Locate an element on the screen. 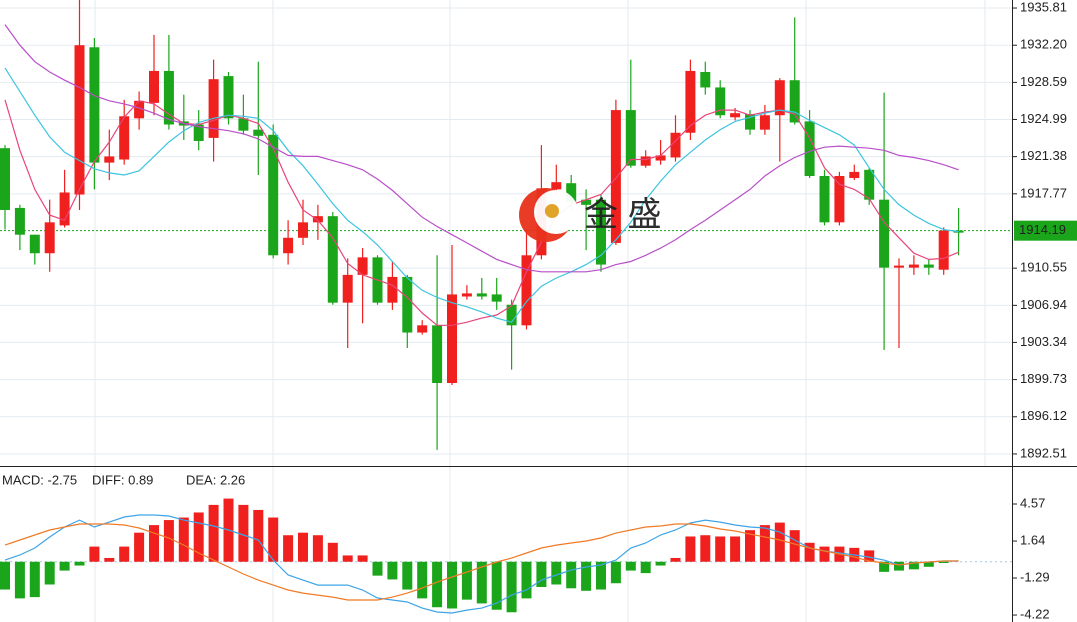 The width and height of the screenshot is (1077, 622). y-tick-label: 1.64 is located at coordinates (1032, 539).